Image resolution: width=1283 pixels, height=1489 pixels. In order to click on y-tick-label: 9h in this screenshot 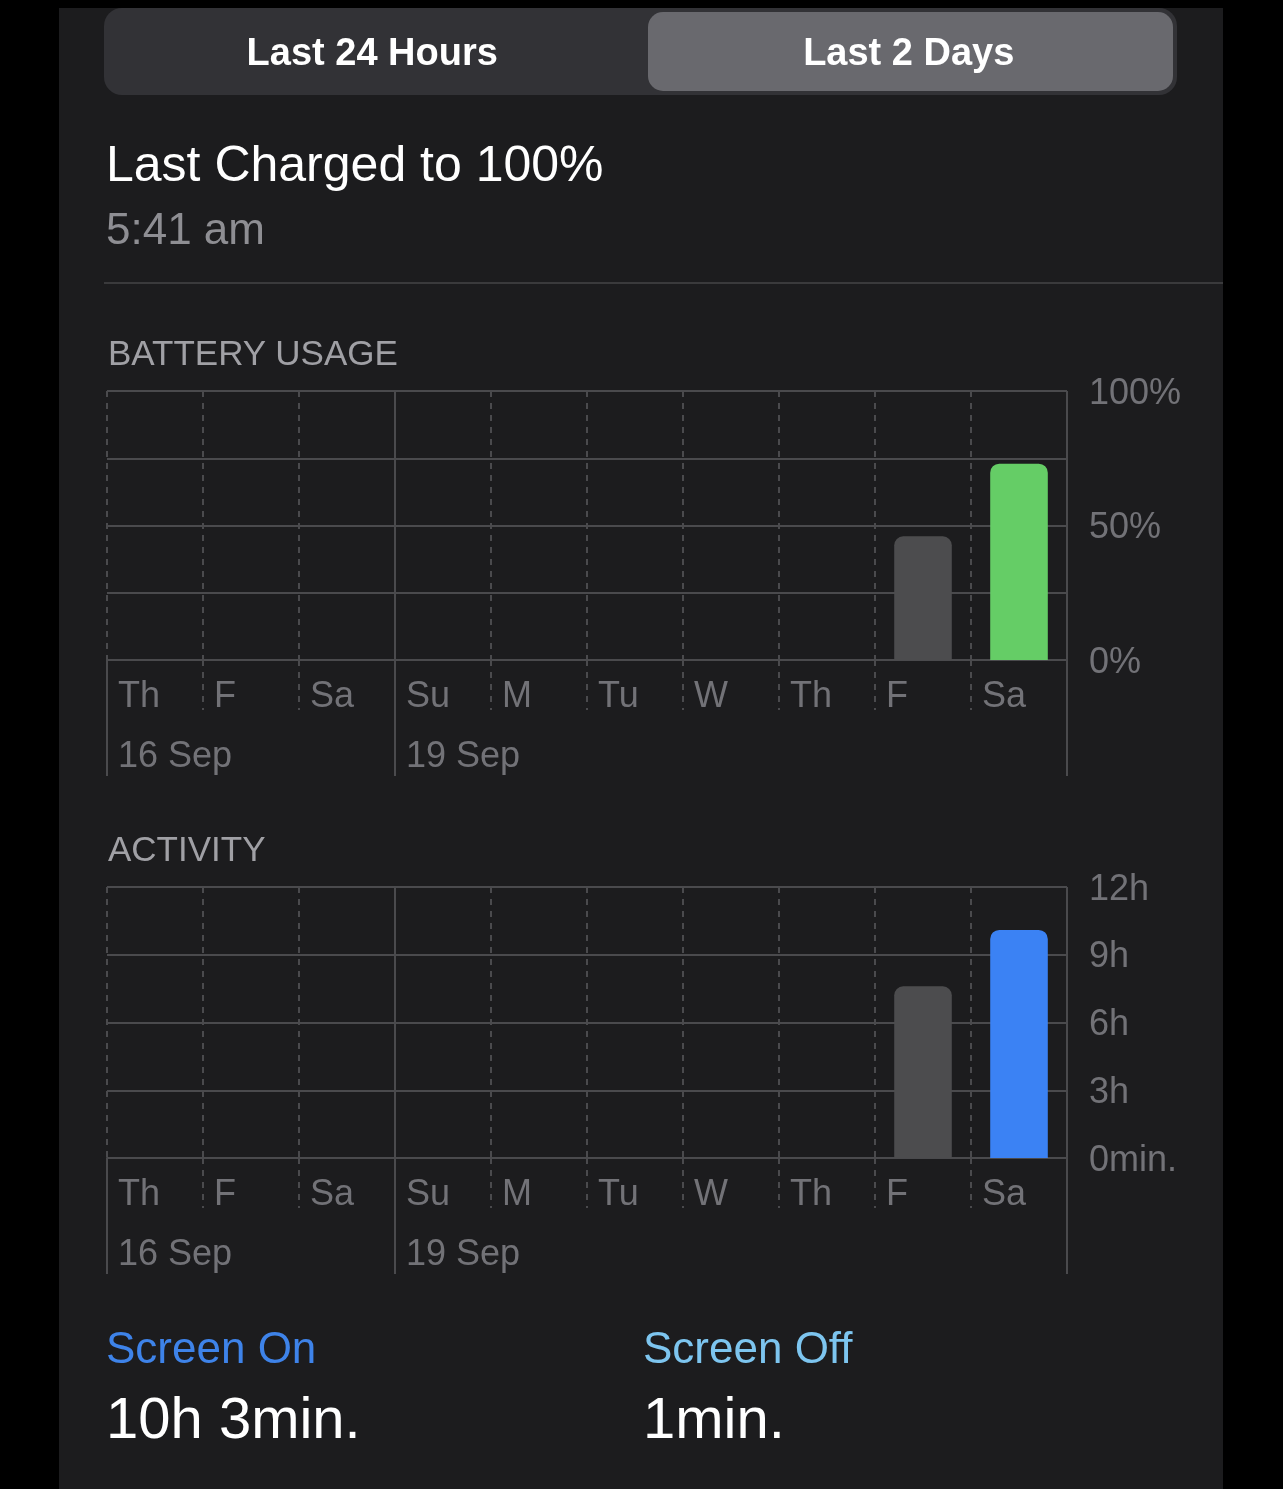, I will do `click(1109, 955)`.